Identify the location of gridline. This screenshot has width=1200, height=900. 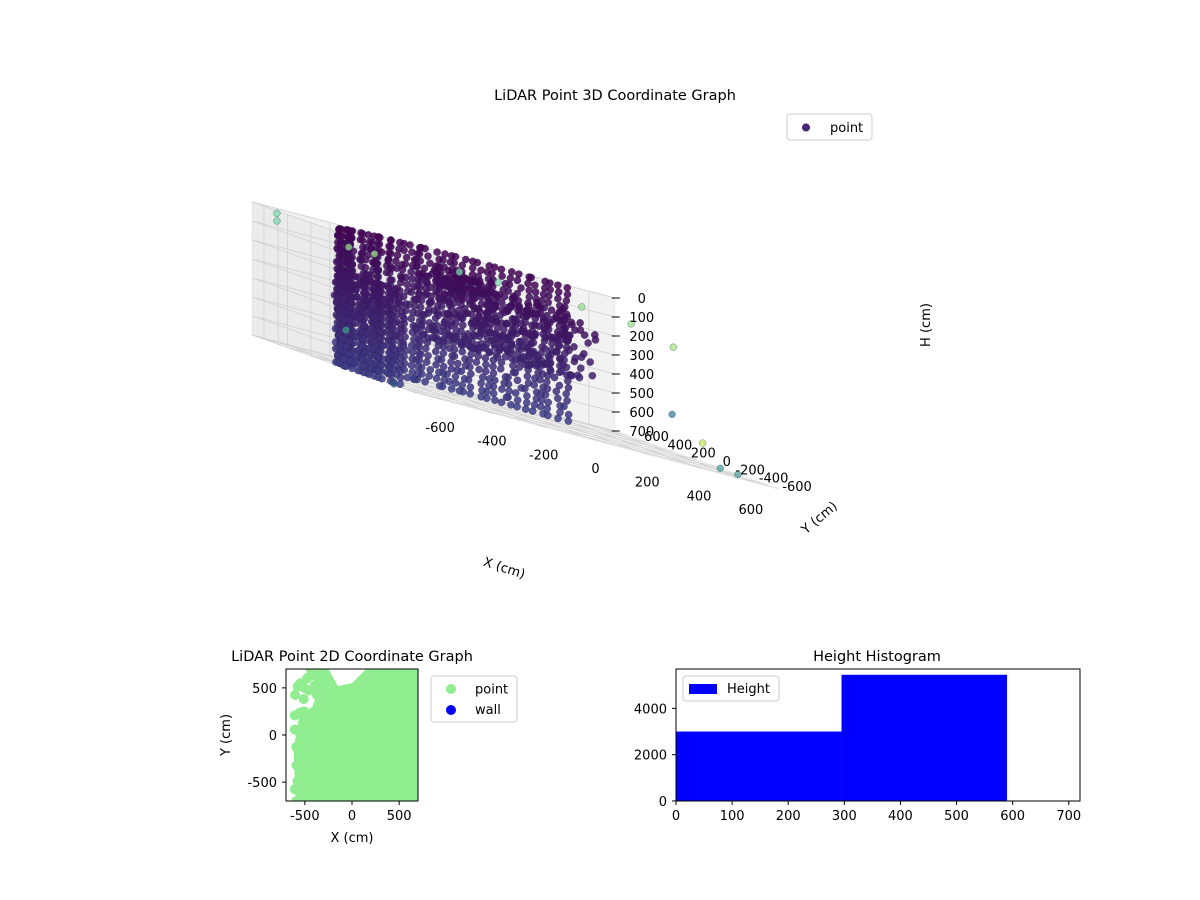
(562, 428).